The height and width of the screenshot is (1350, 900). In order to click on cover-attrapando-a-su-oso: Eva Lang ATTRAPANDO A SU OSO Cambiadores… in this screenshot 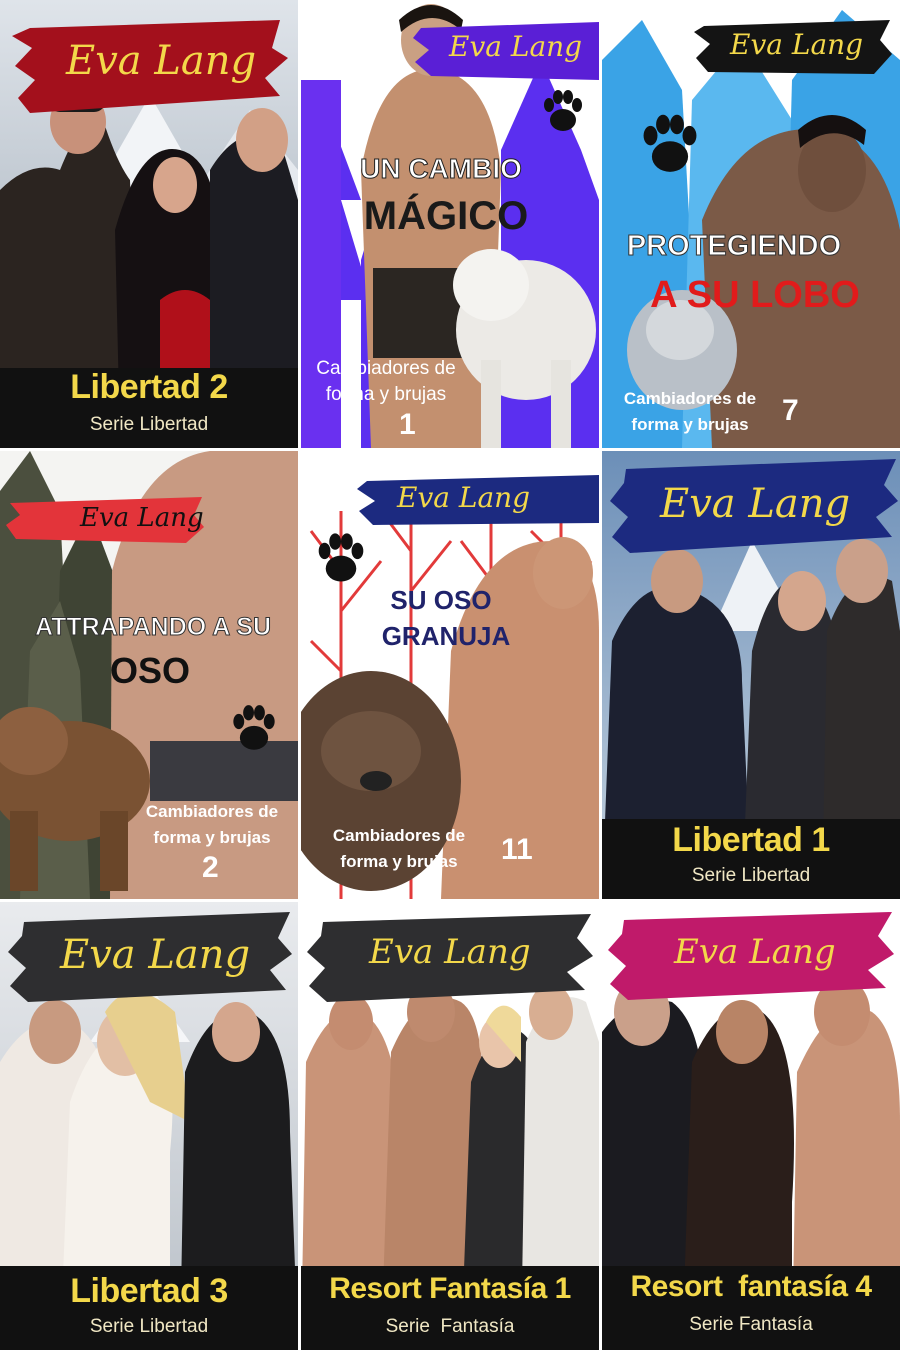, I will do `click(149, 675)`.